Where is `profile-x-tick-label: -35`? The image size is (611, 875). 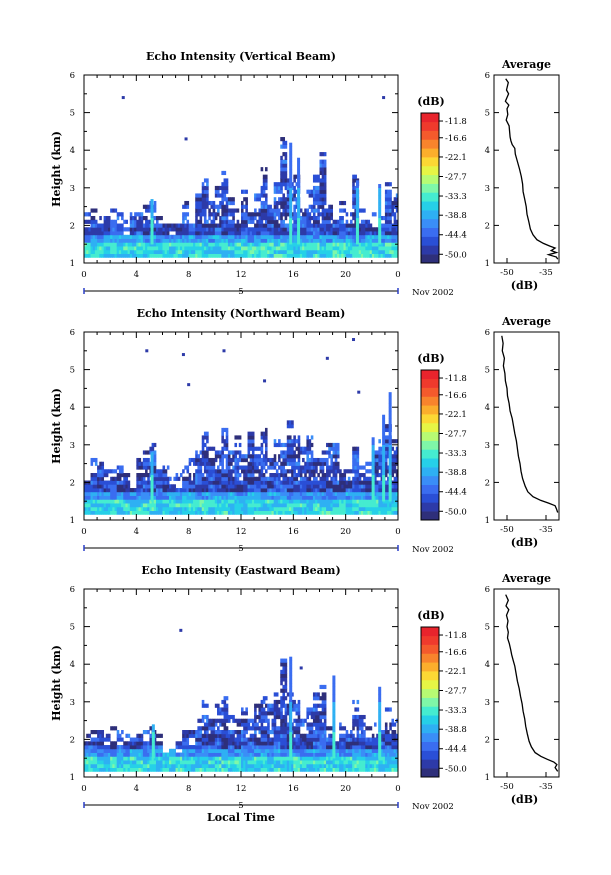
profile-x-tick-label: -35 is located at coordinates (546, 530).